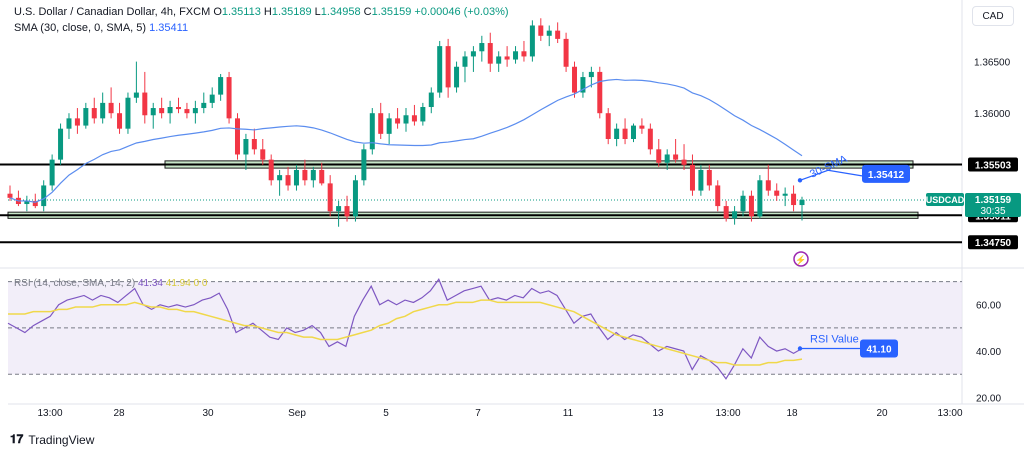 This screenshot has height=452, width=1024. What do you see at coordinates (75, 283) in the screenshot?
I see `rsi-legend-label: RSI (14, close, SMA, 14, 2)` at bounding box center [75, 283].